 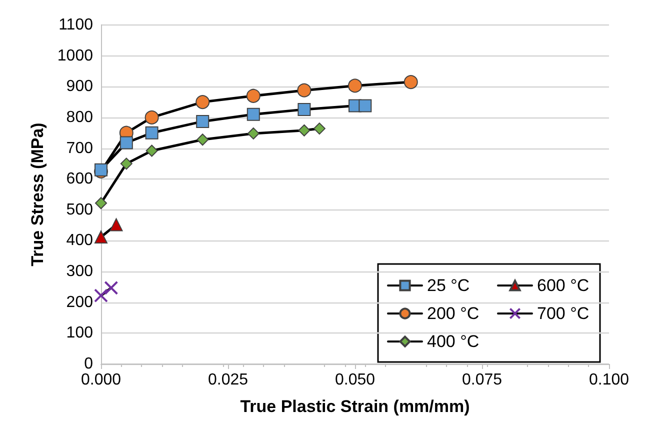 What do you see at coordinates (228, 380) in the screenshot?
I see `x-tick-label: 0.025` at bounding box center [228, 380].